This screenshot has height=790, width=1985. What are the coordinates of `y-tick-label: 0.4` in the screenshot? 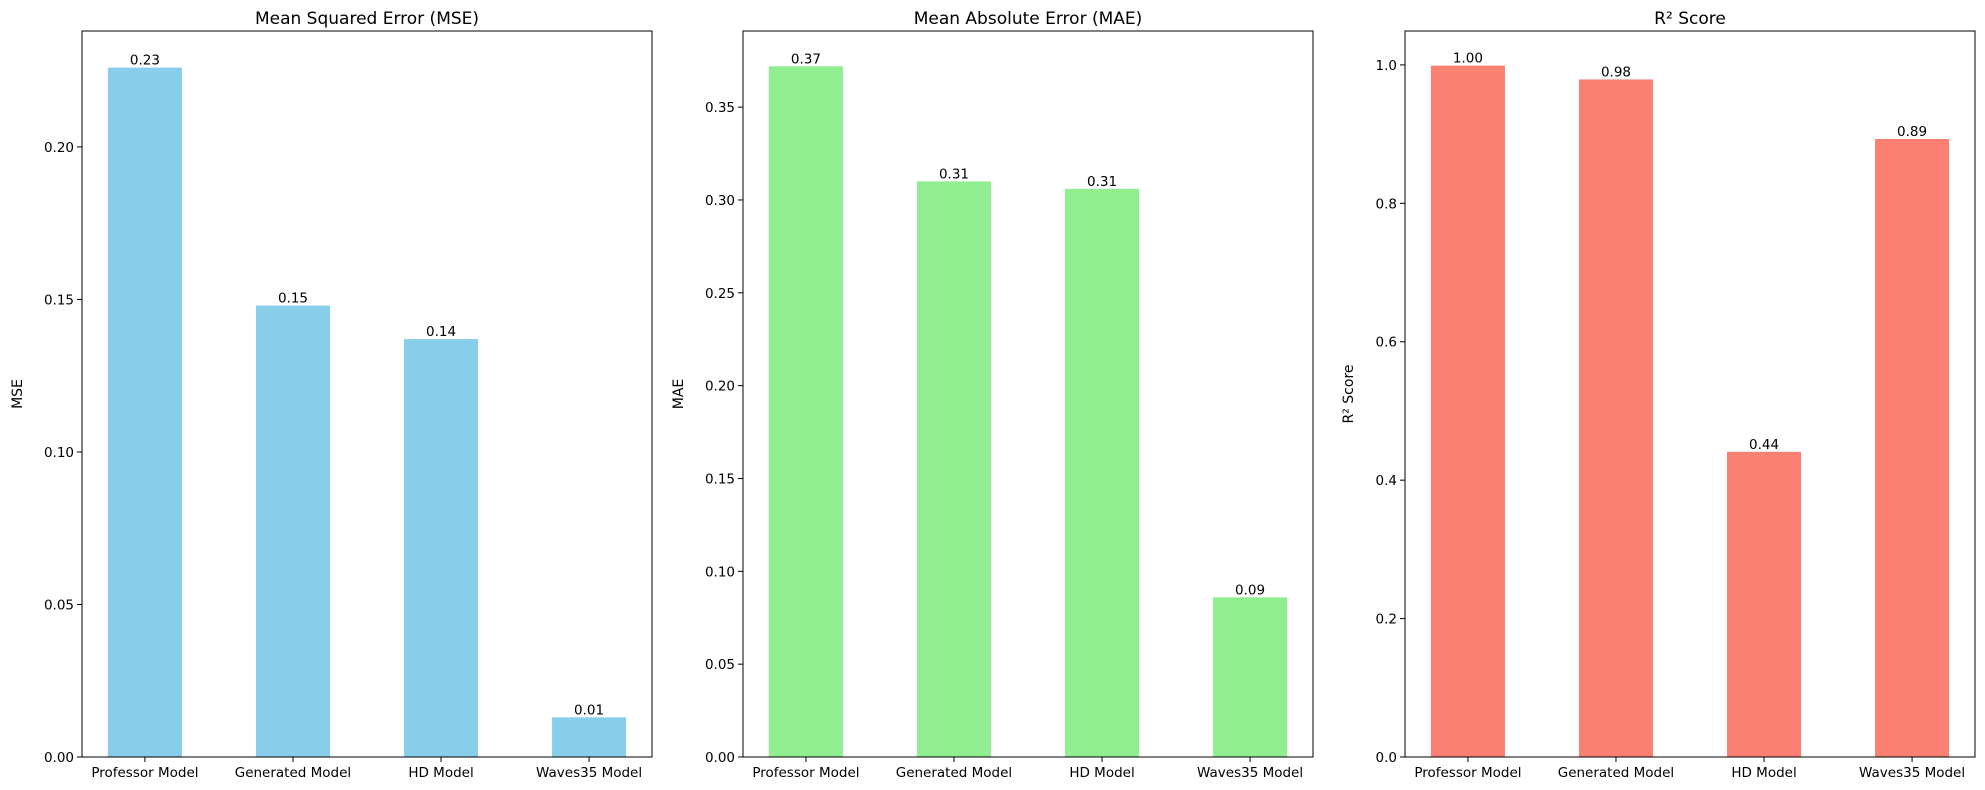 It's located at (1386, 481).